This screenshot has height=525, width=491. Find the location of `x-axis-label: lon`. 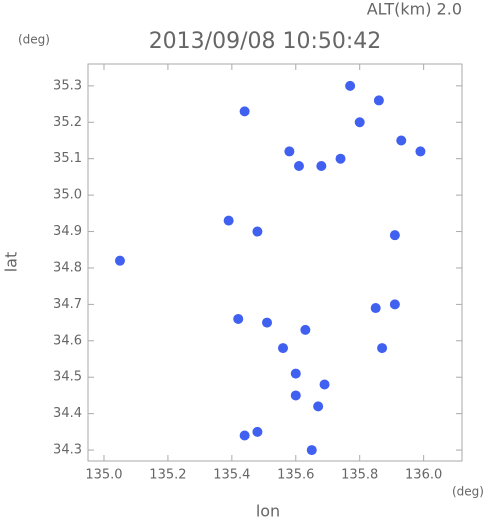

x-axis-label: lon is located at coordinates (268, 511).